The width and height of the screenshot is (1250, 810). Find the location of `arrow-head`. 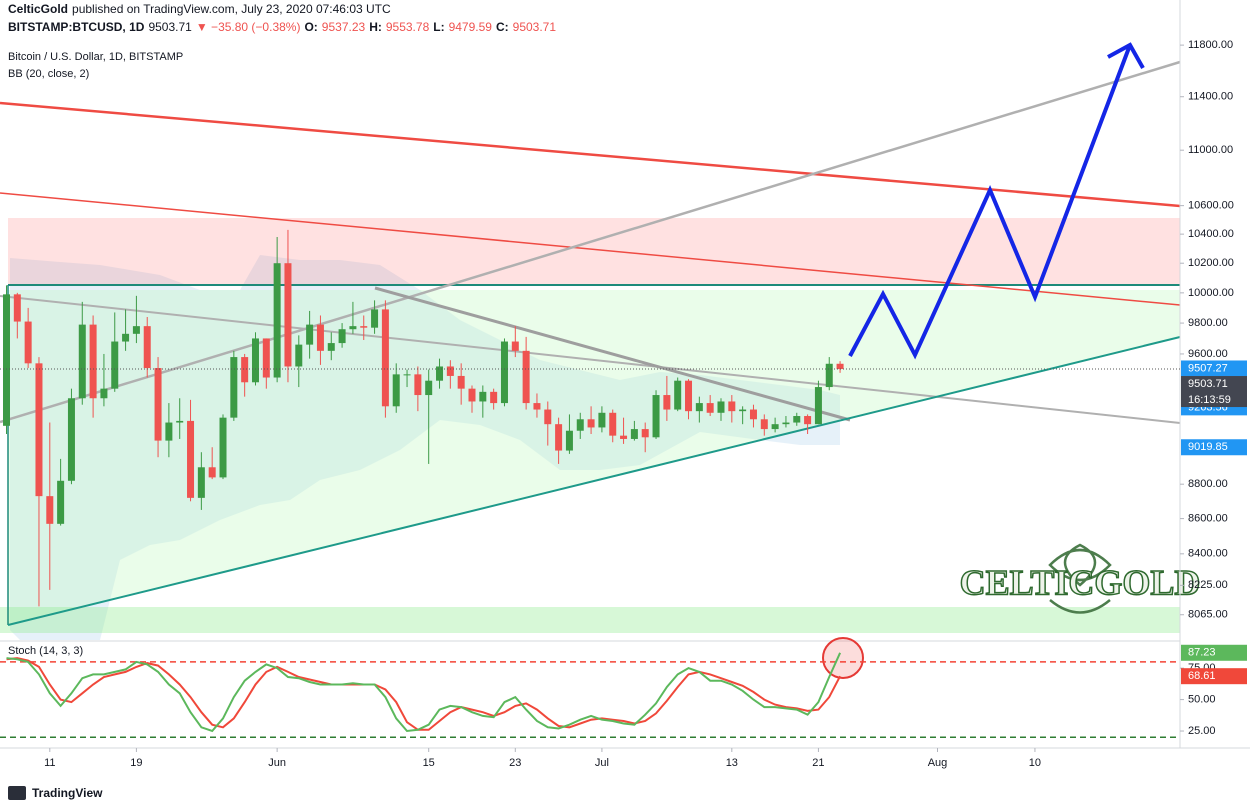

arrow-head is located at coordinates (1126, 55).